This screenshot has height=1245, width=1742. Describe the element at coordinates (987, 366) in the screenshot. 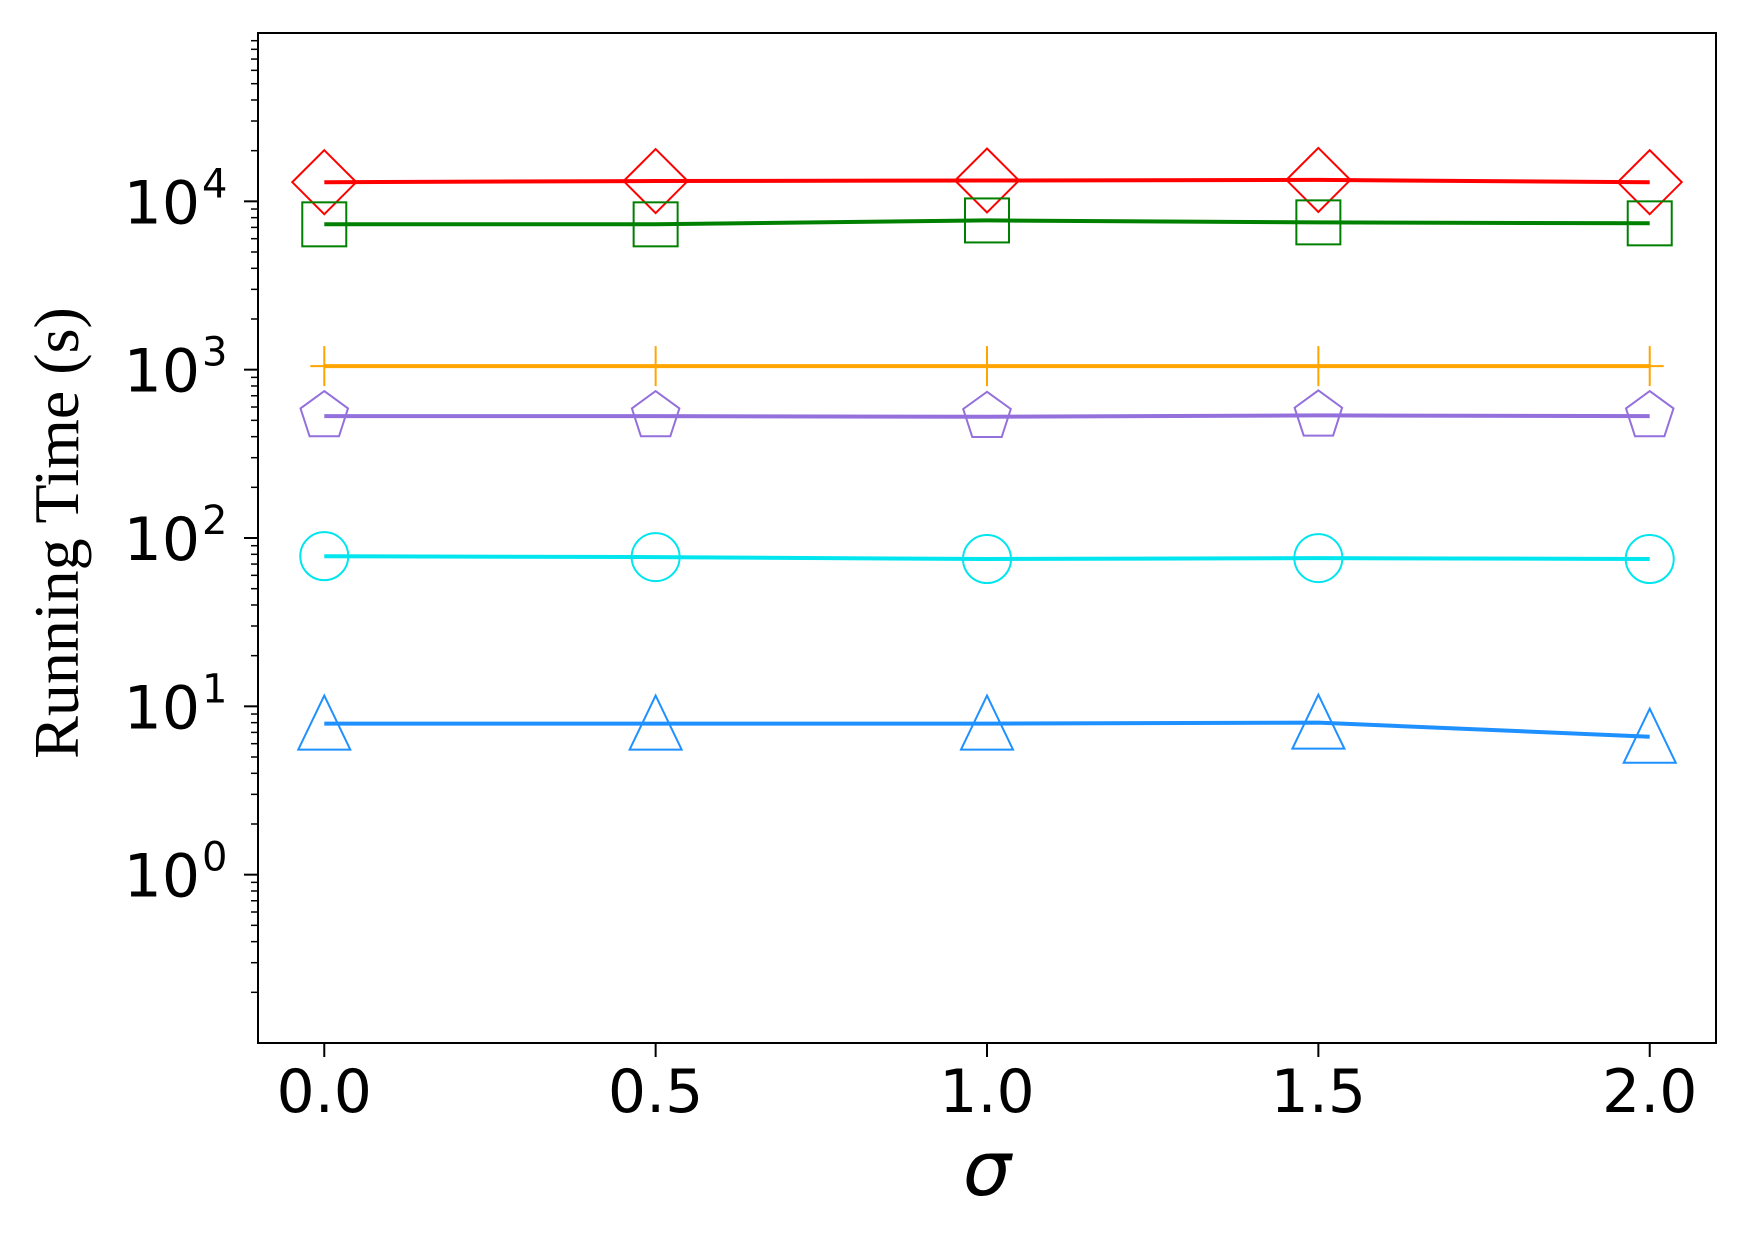

I see `series-plus` at that location.